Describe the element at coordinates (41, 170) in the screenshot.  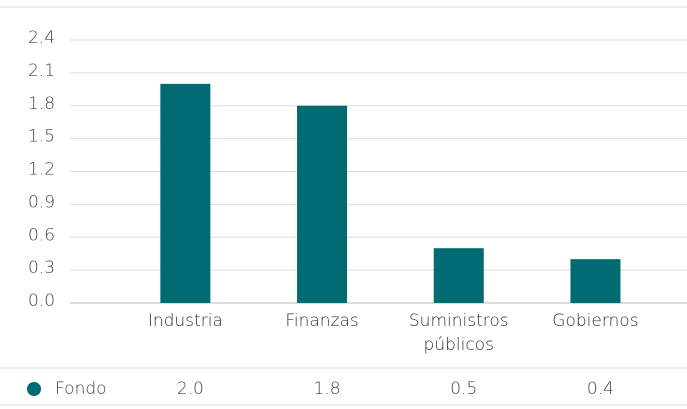
I see `y-tick-label: 1.2` at that location.